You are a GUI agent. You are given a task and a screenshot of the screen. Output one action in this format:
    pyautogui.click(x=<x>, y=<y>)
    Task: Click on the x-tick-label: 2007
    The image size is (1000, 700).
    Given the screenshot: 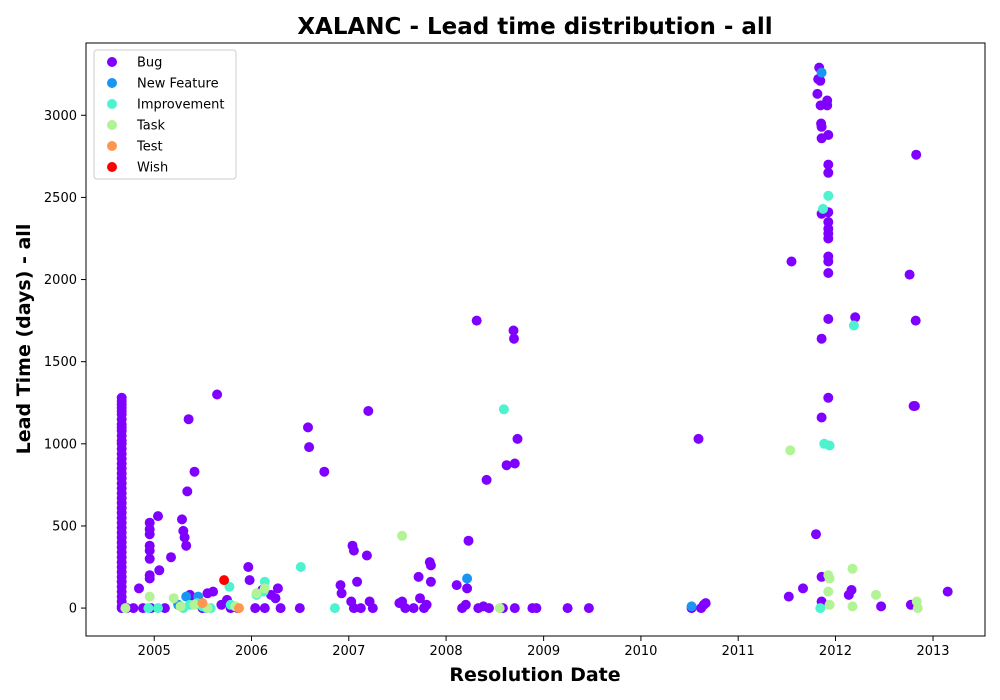 What is the action you would take?
    pyautogui.click(x=348, y=651)
    